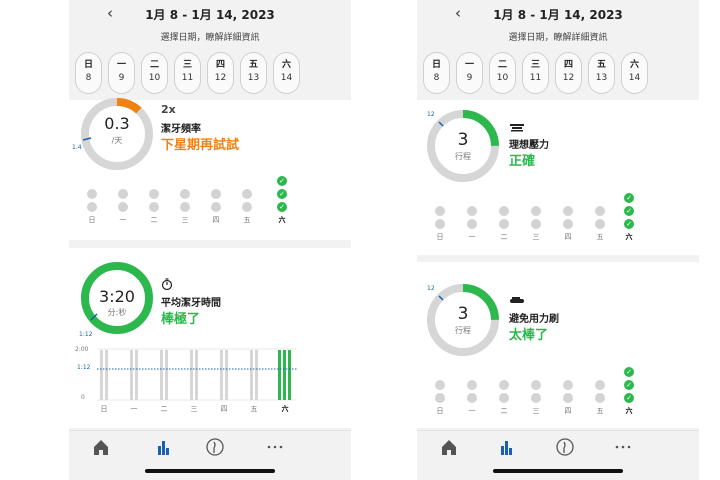  Describe the element at coordinates (253, 78) in the screenshot. I see `day-number: 13` at that location.